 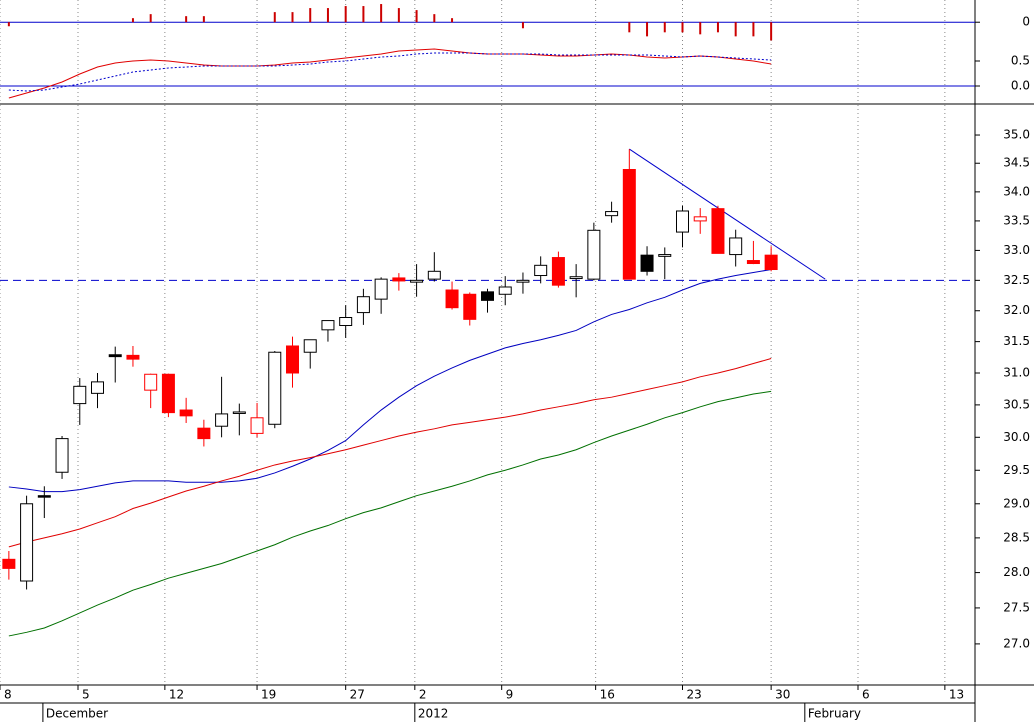 What do you see at coordinates (1016, 135) in the screenshot?
I see `y-tick-label: 35.0` at bounding box center [1016, 135].